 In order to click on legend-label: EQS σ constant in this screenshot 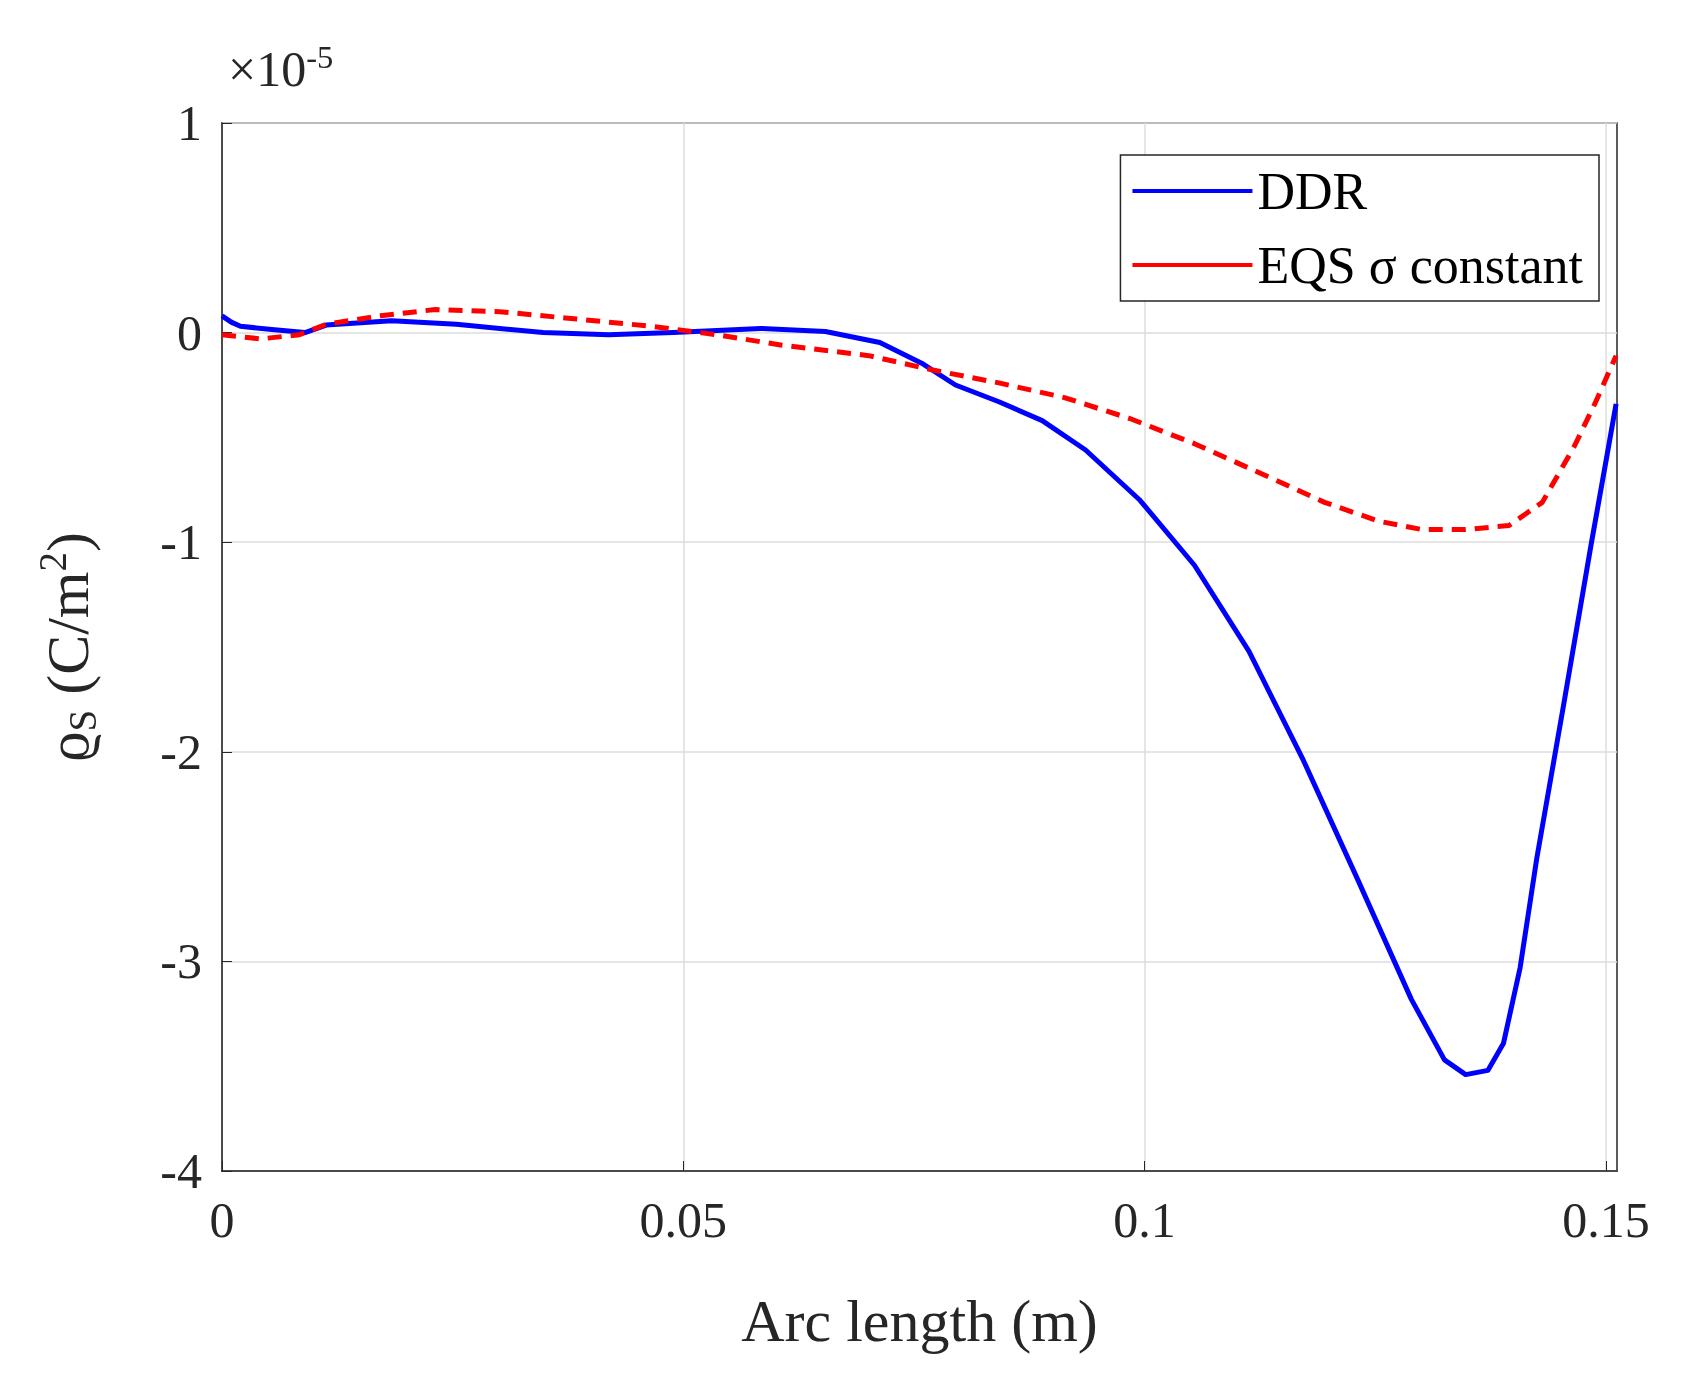, I will do `click(1420, 265)`.